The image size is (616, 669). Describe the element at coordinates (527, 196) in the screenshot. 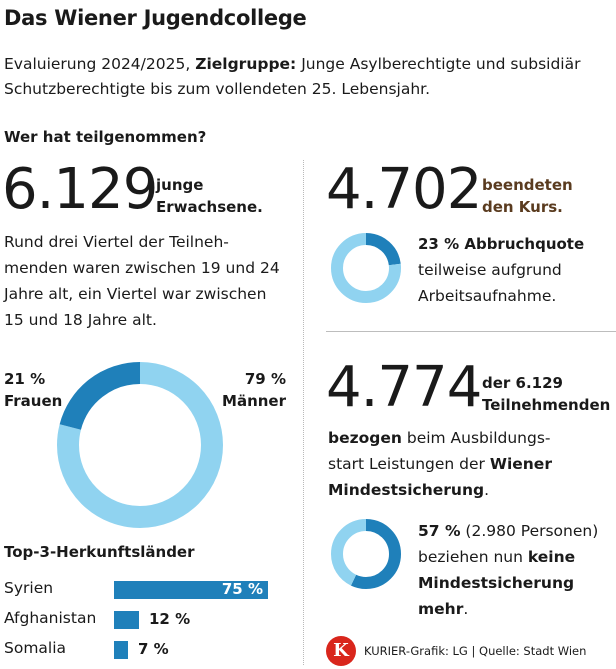

I see `completed-label: beendeten den Kurs.` at that location.